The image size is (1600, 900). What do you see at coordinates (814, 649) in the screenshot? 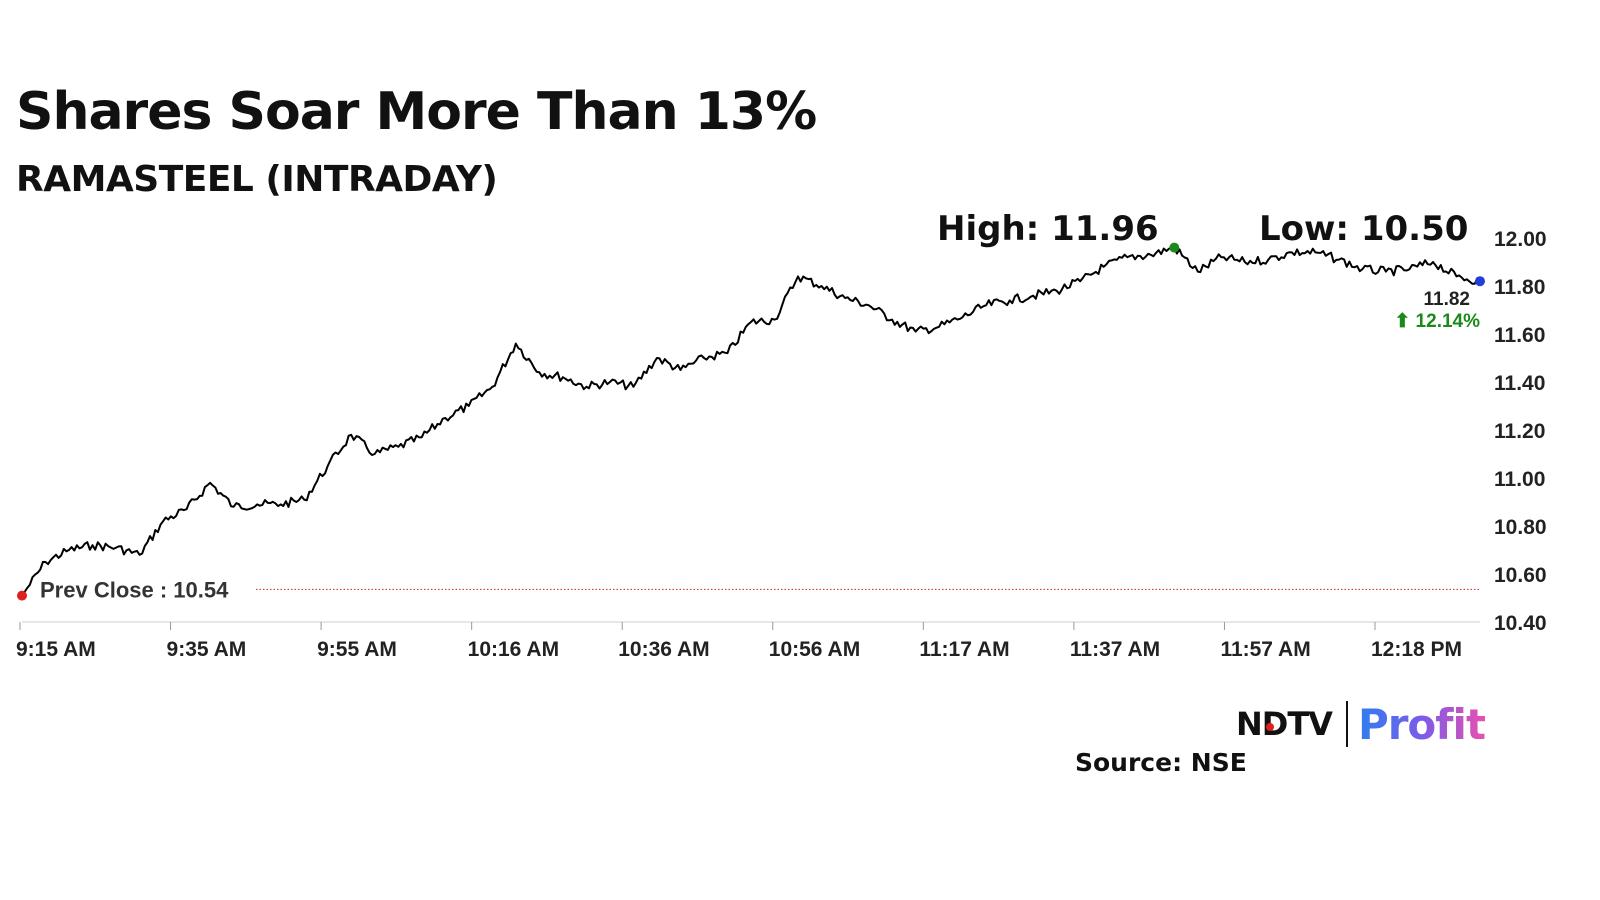
I see `x-tick-label: 10:56 AM` at bounding box center [814, 649].